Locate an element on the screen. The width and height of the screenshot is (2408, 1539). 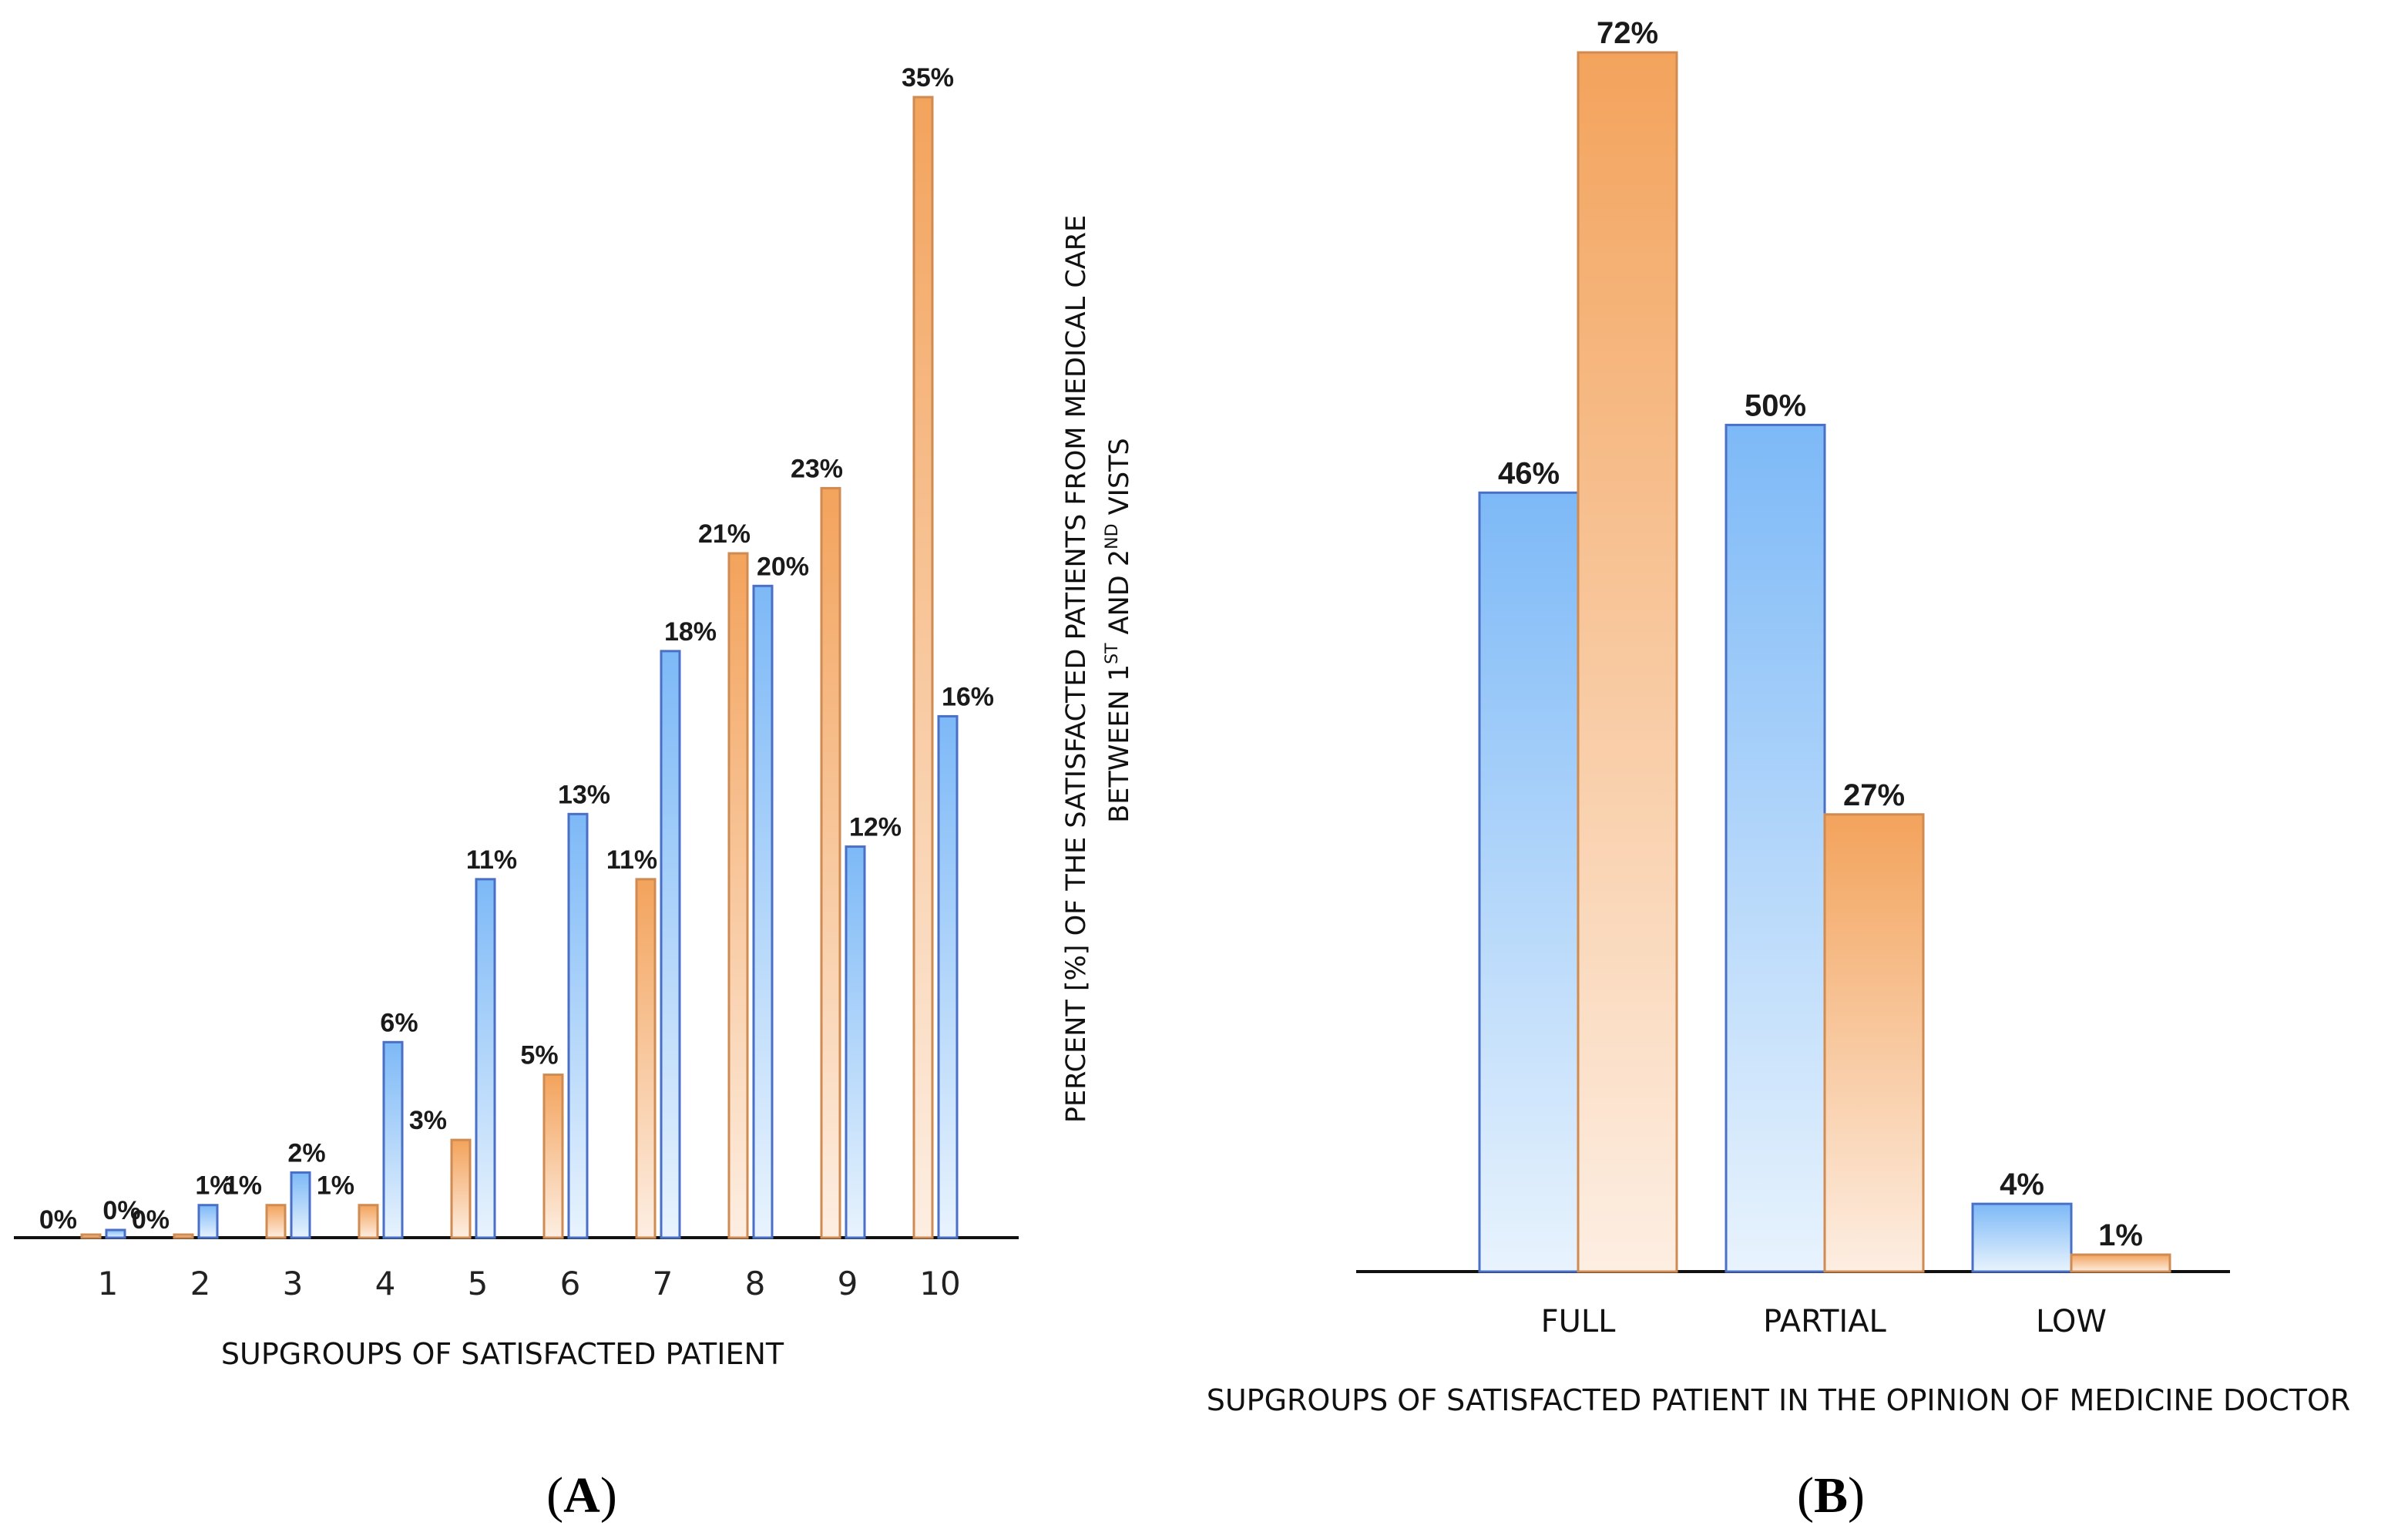
chart-b-bar-blue-low is located at coordinates (2022, 1237).